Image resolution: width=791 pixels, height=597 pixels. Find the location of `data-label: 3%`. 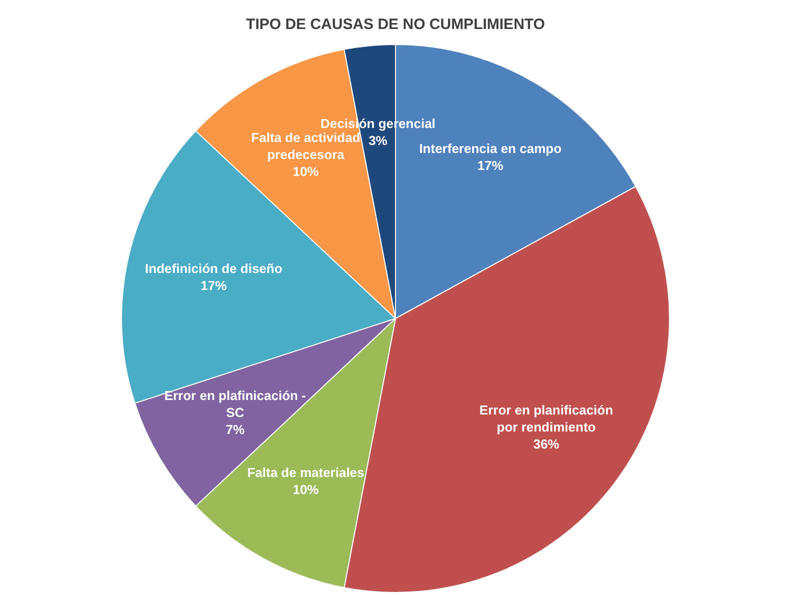

data-label: 3% is located at coordinates (378, 140).